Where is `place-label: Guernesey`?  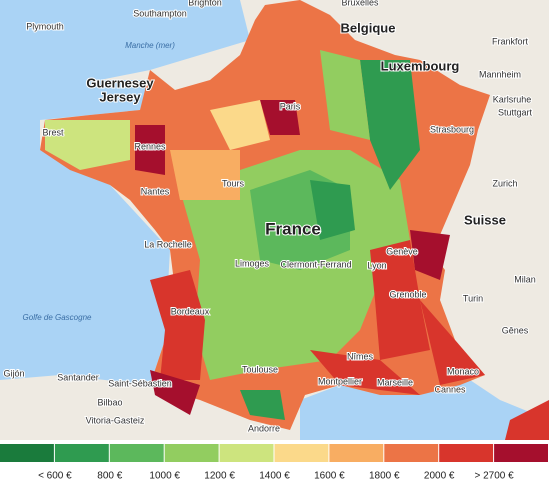 place-label: Guernesey is located at coordinates (120, 82).